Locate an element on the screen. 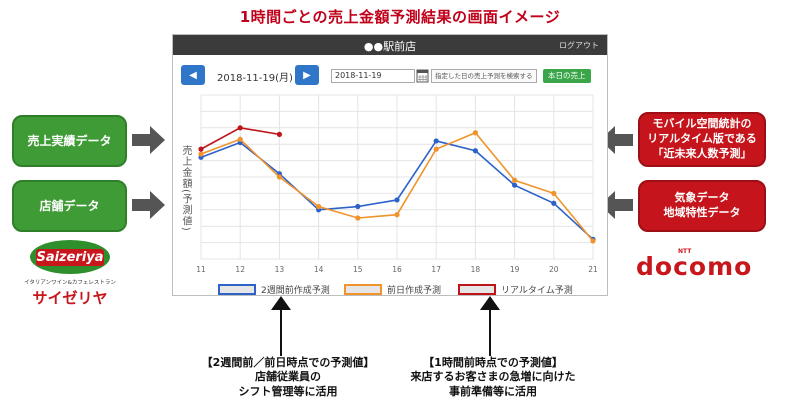  x-tick-label: 20 is located at coordinates (554, 269).